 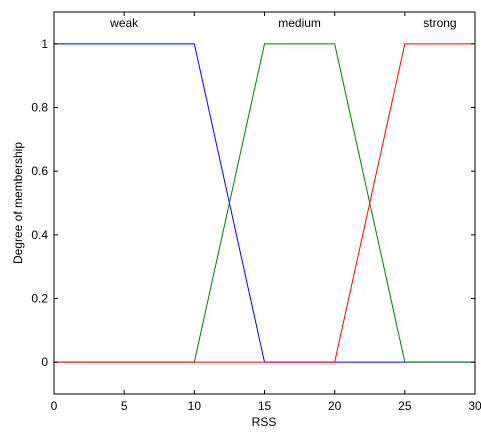 What do you see at coordinates (39, 108) in the screenshot?
I see `y-tick-label: 0.8` at bounding box center [39, 108].